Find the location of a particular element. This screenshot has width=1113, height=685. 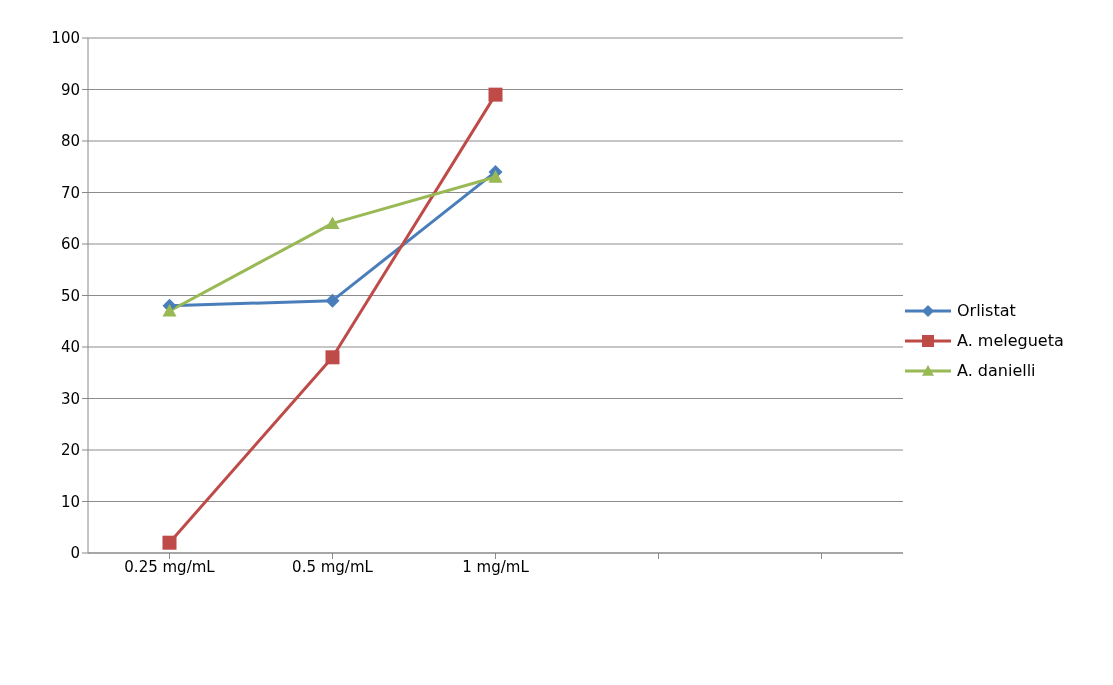

y-tick-label: 30 is located at coordinates (70, 398).